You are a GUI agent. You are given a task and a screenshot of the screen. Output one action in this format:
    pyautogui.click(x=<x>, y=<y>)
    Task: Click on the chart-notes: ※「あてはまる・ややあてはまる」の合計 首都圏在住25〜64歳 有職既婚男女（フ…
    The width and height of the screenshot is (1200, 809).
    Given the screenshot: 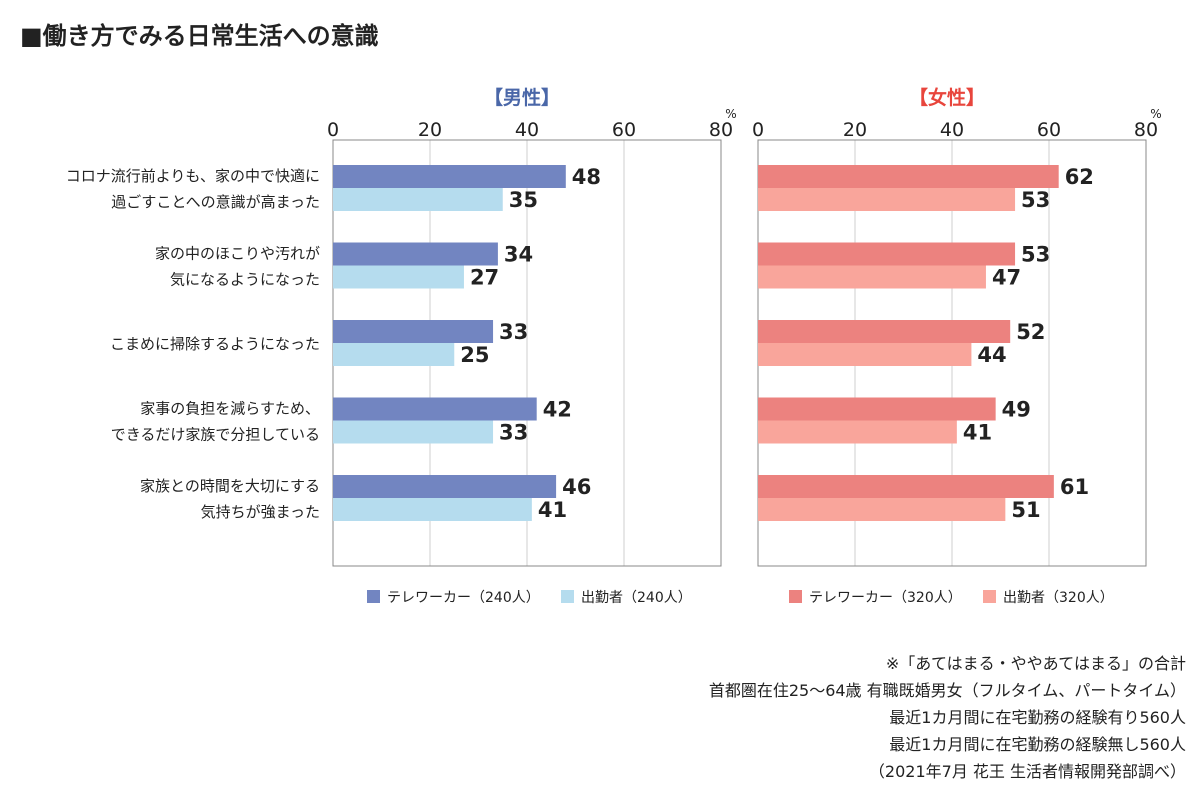 What is the action you would take?
    pyautogui.click(x=947, y=717)
    